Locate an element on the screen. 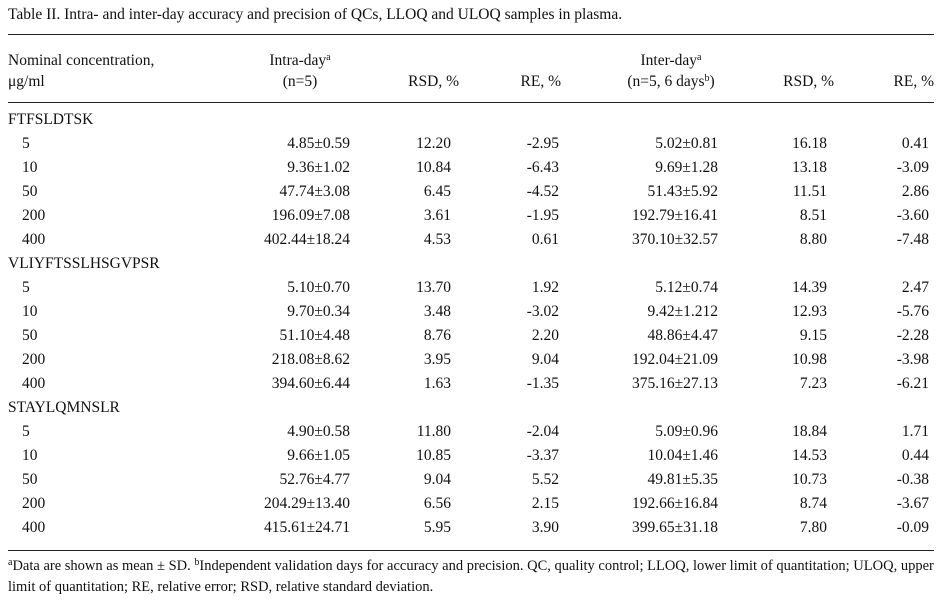 The height and width of the screenshot is (616, 940). inter-rsd-cell: 14.53 is located at coordinates (809, 455).